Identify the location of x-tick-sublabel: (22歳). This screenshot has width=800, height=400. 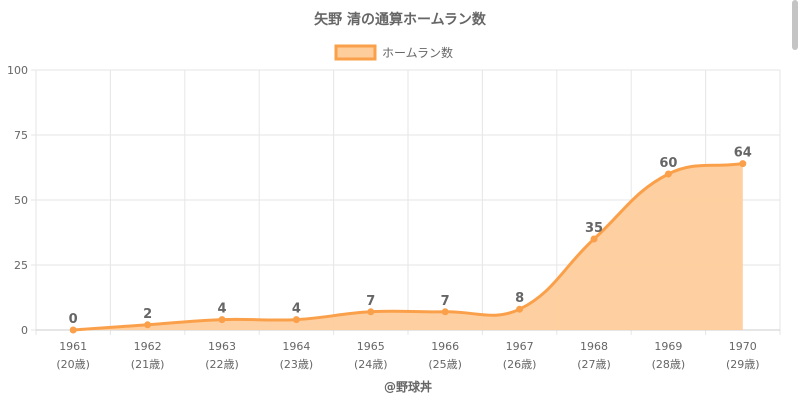
(222, 364).